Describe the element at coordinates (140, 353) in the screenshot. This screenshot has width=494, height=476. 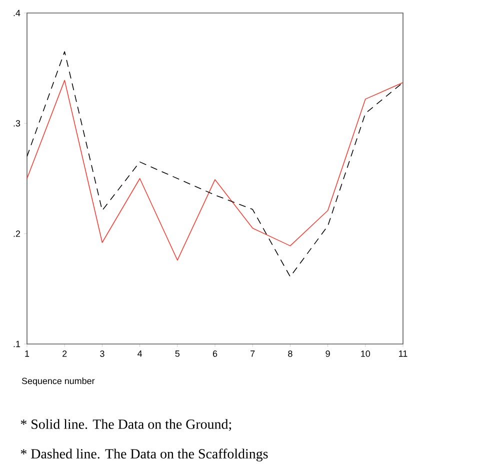
I see `x-tick-label: 4` at that location.